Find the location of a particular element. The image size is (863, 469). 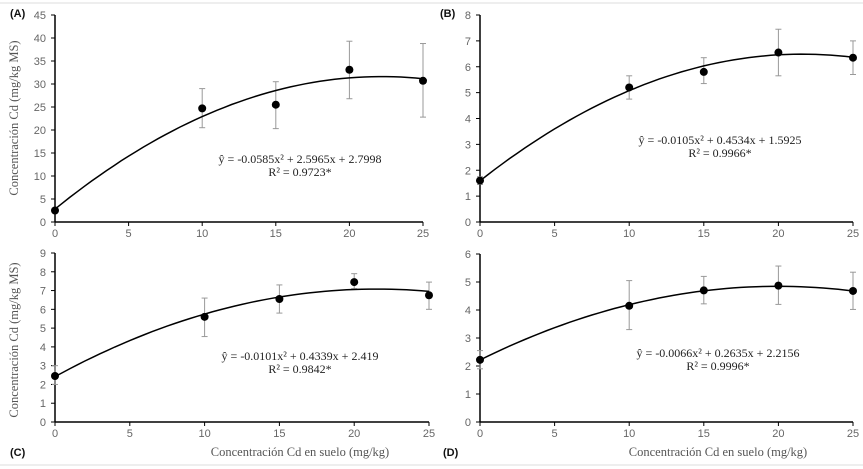

y-tick-label: 25 is located at coordinates (40, 108).